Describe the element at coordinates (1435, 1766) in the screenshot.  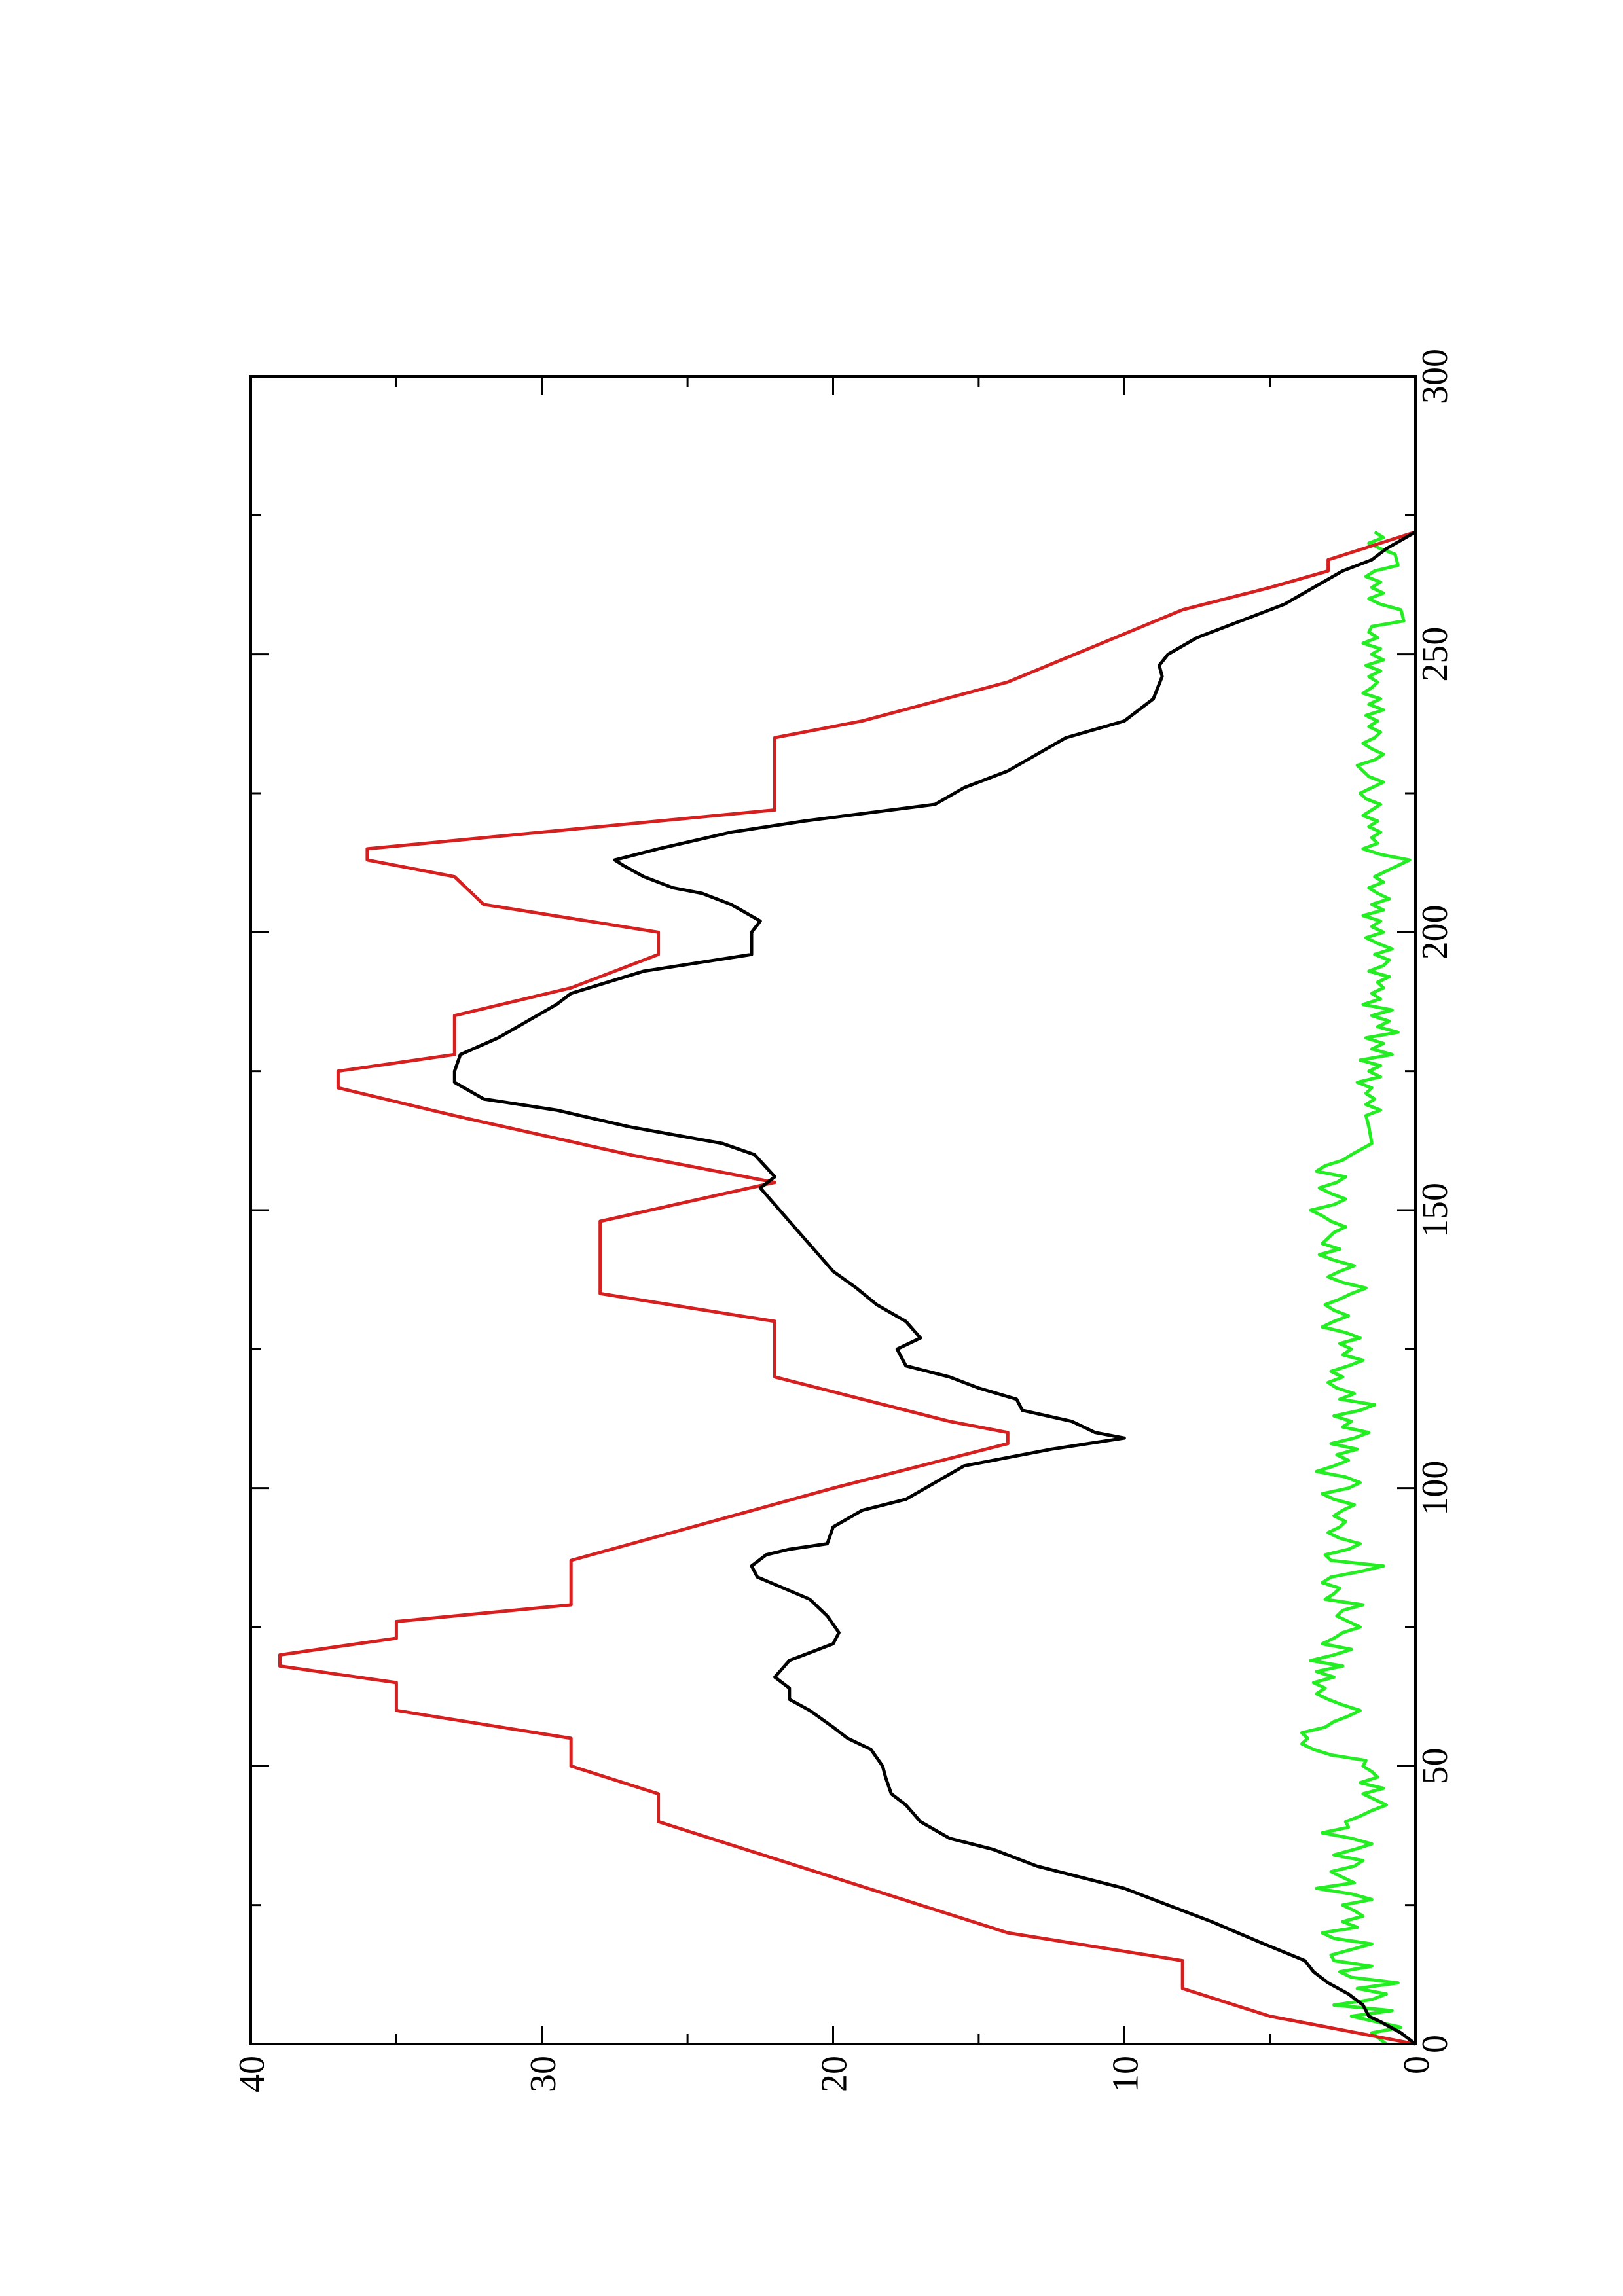
I see `x-tick-label: 50` at that location.